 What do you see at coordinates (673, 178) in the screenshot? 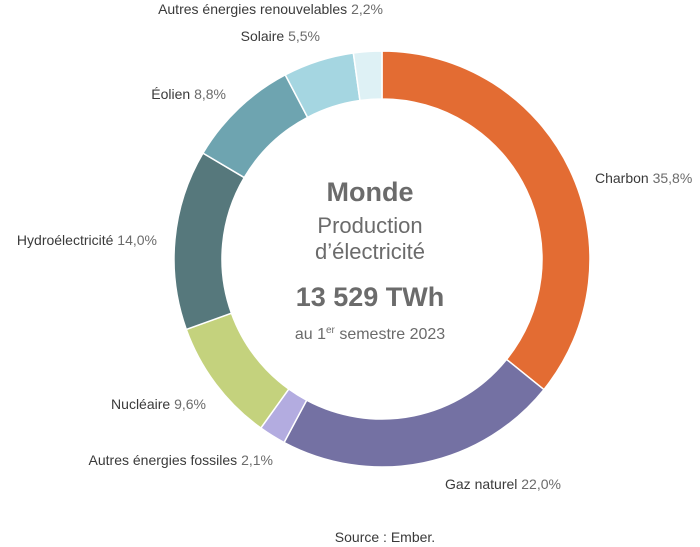
I see `slice-label-value: 35,8%` at bounding box center [673, 178].